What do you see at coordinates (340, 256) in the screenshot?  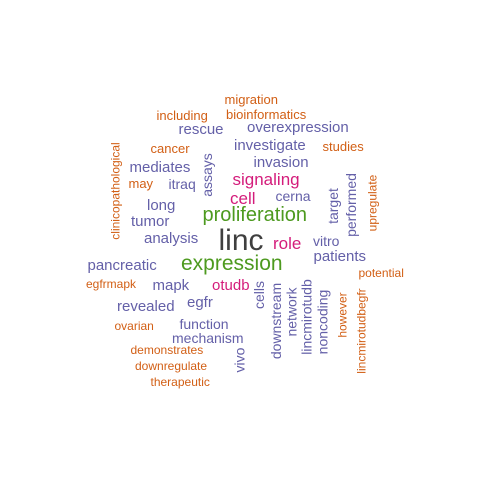 I see `word-patients: patients` at bounding box center [340, 256].